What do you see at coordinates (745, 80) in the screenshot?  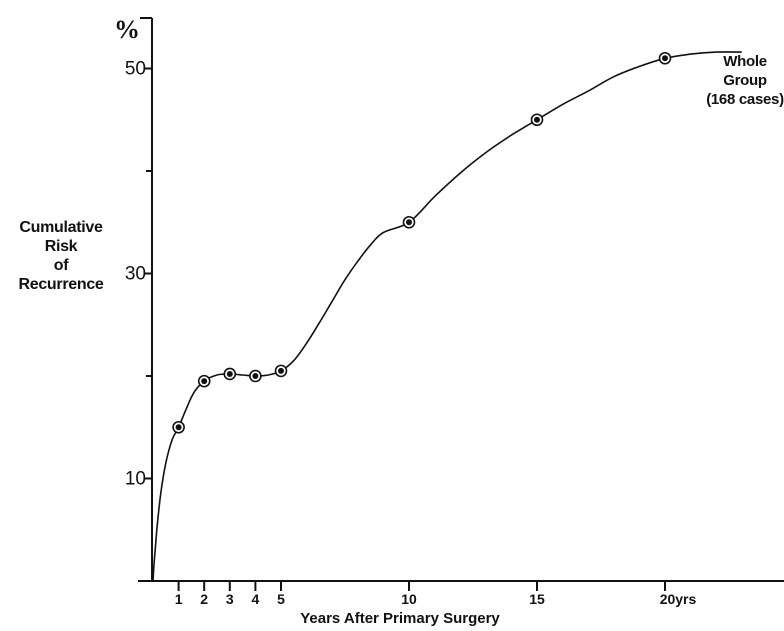 I see `series-label-line: Group` at bounding box center [745, 80].